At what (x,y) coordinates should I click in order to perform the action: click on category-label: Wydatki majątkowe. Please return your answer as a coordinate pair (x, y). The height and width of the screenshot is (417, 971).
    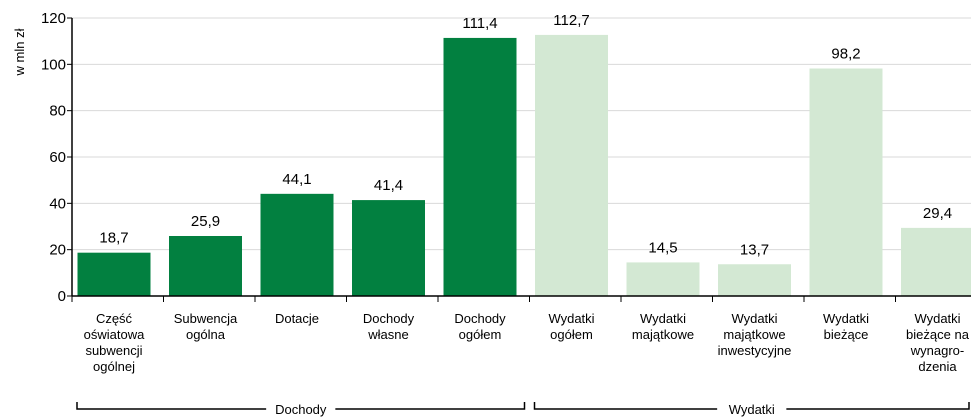
    Looking at the image, I should click on (663, 326).